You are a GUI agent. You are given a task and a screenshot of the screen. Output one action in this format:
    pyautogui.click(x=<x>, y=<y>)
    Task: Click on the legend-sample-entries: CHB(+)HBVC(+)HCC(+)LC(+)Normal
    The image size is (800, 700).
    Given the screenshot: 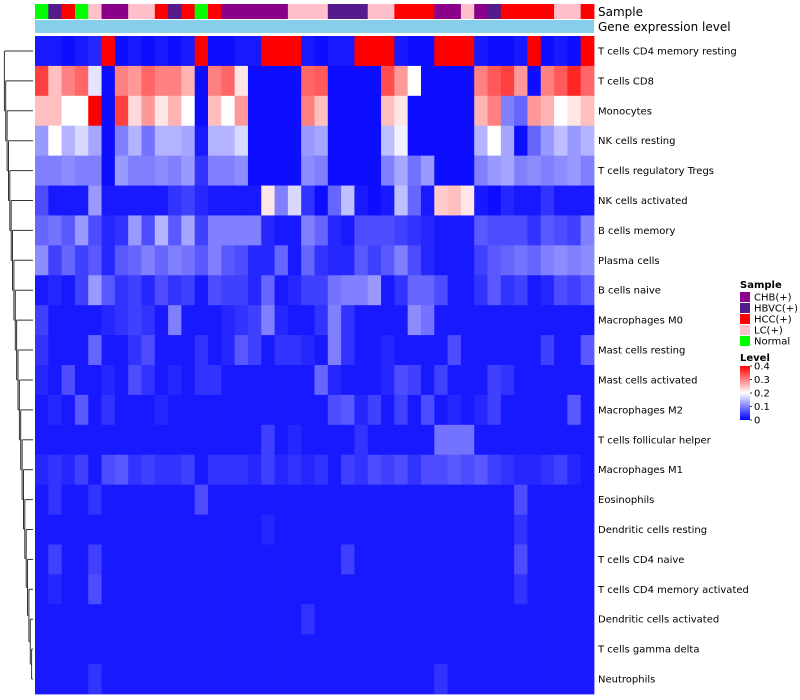 What is the action you would take?
    pyautogui.click(x=769, y=320)
    